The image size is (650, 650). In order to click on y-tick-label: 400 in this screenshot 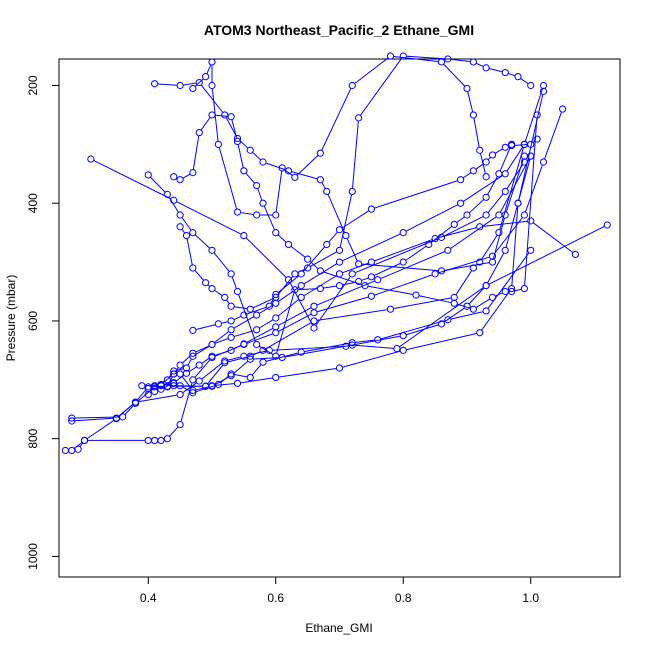, I will do `click(33, 203)`.